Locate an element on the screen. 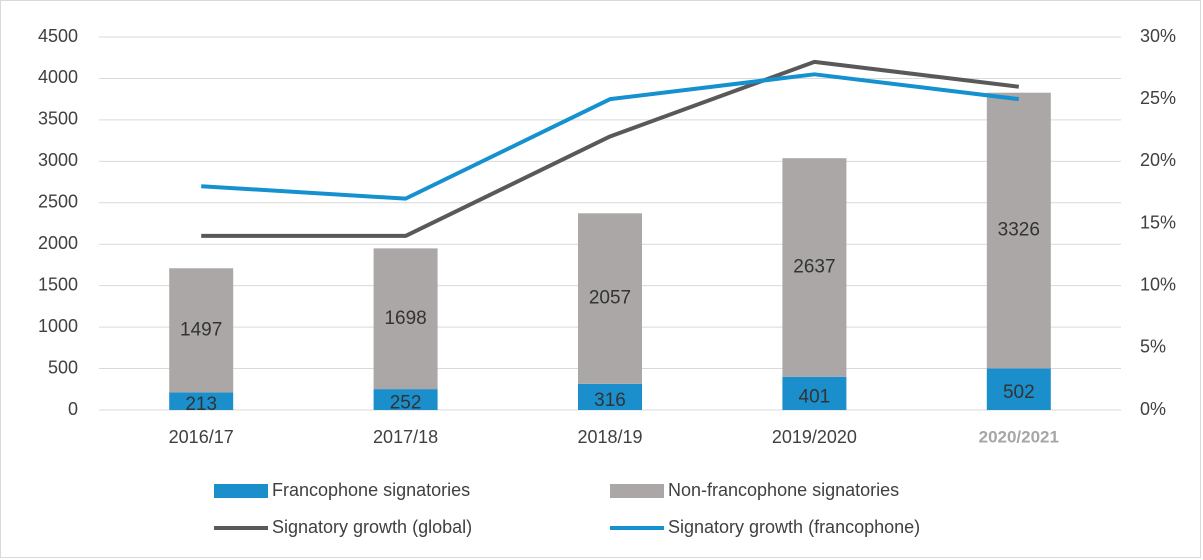  legend-label: Non-francophone signatories is located at coordinates (783, 490).